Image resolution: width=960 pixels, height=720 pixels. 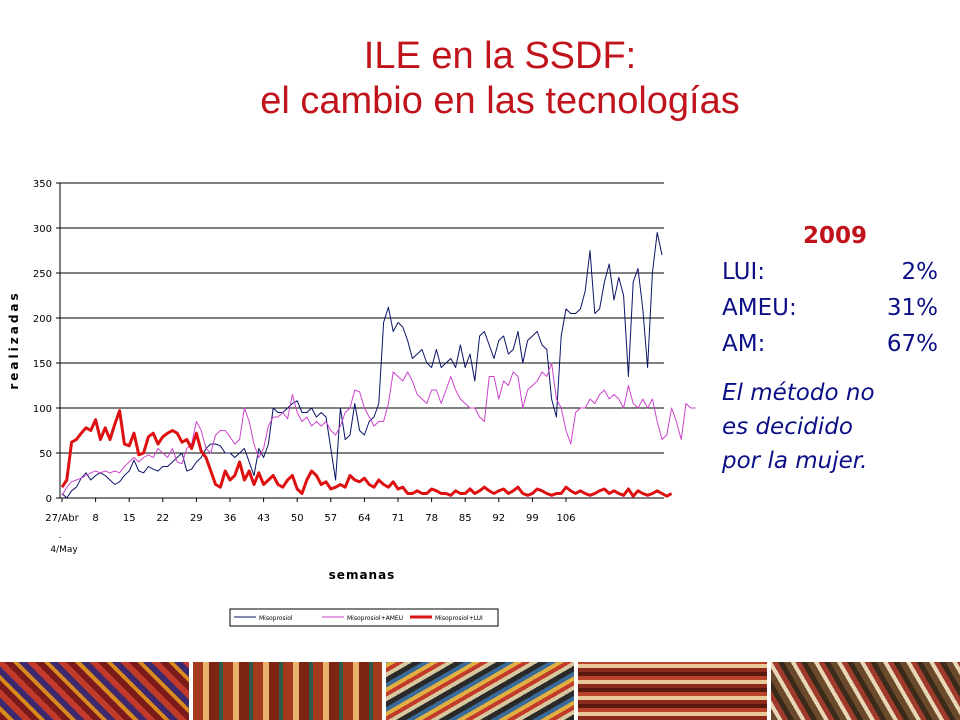 What do you see at coordinates (795, 461) in the screenshot?
I see `stats-note-line: por la mujer.` at bounding box center [795, 461].